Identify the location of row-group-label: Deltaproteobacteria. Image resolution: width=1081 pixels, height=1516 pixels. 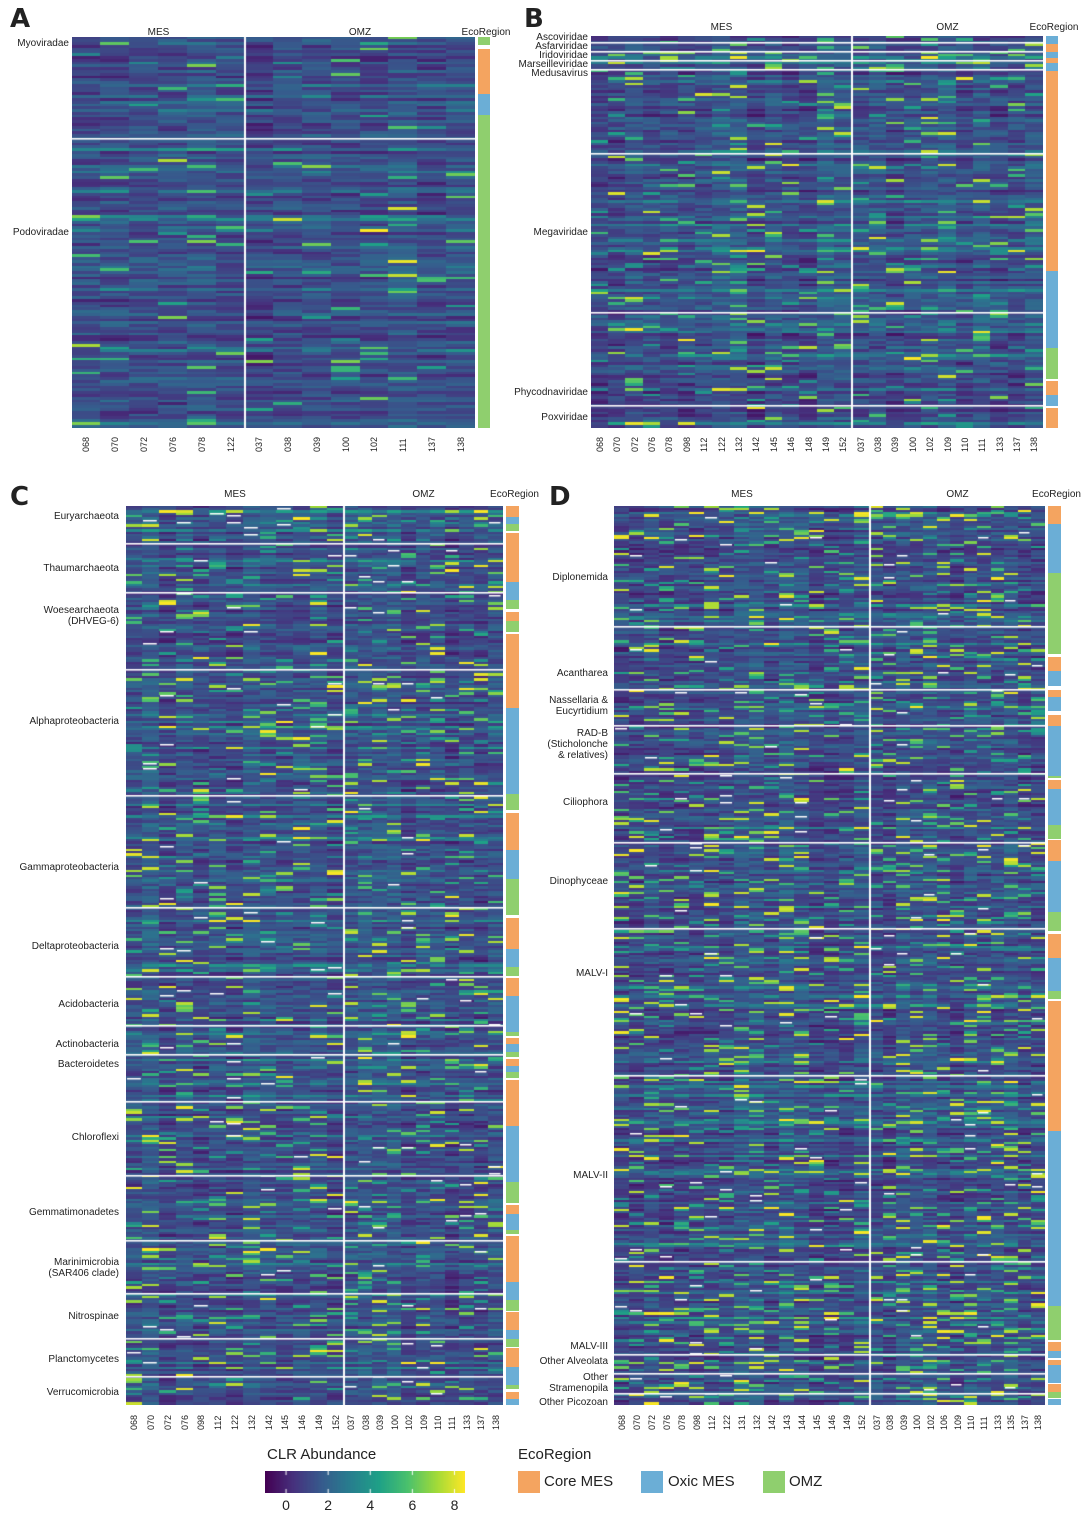
(75, 946).